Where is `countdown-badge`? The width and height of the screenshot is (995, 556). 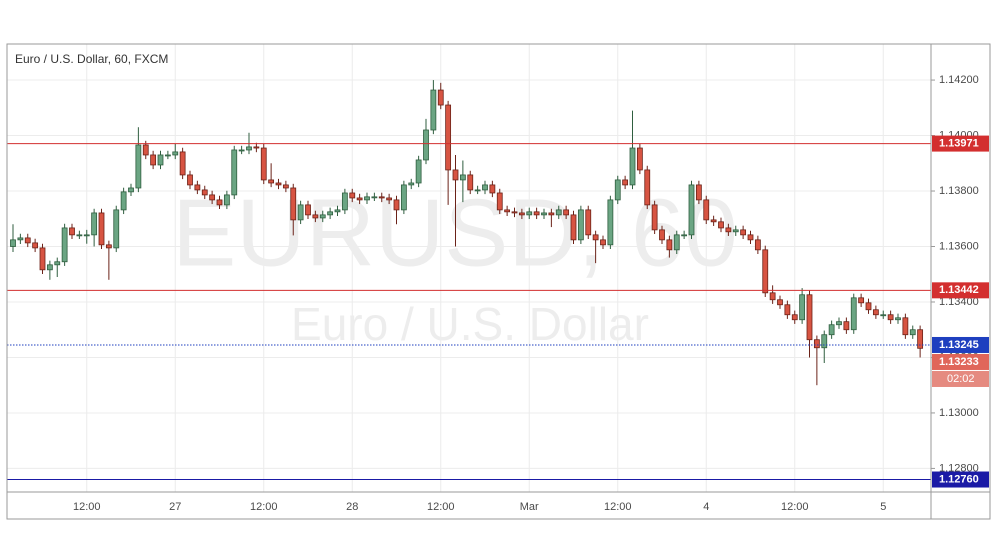 countdown-badge is located at coordinates (960, 378).